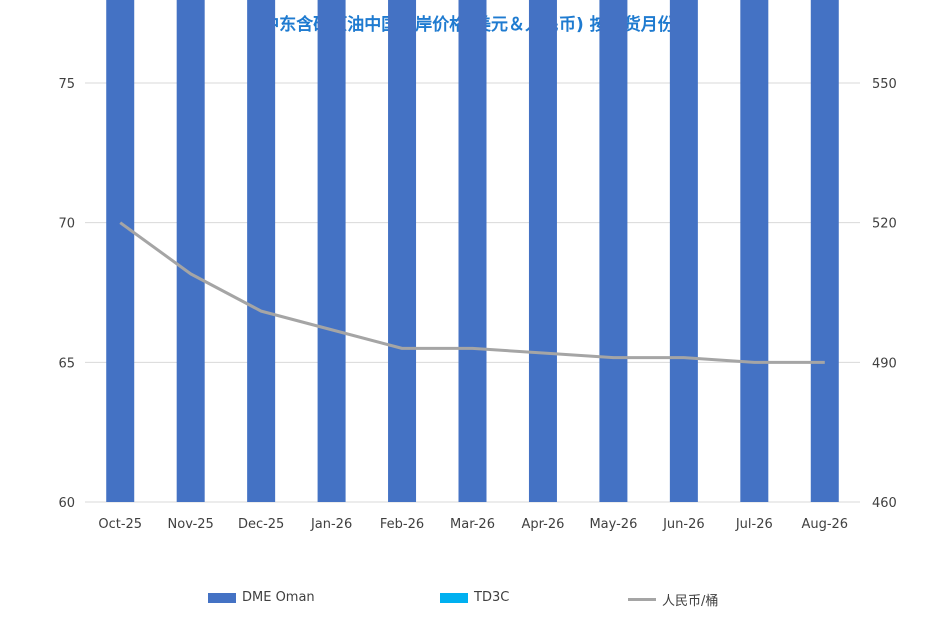  I want to click on x-tick-label: Mar-26, so click(472, 524).